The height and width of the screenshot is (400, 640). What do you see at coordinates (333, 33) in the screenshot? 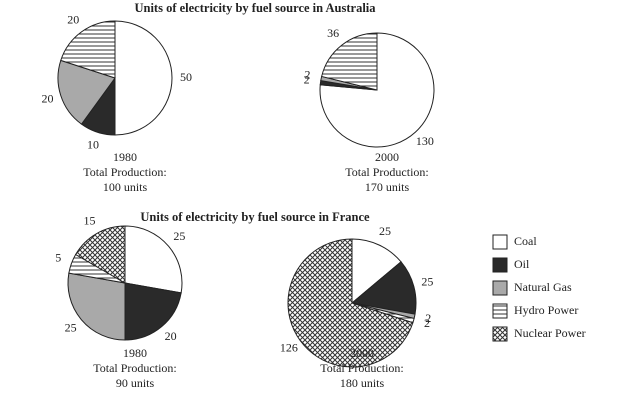
I see `value-label: 36` at bounding box center [333, 33].